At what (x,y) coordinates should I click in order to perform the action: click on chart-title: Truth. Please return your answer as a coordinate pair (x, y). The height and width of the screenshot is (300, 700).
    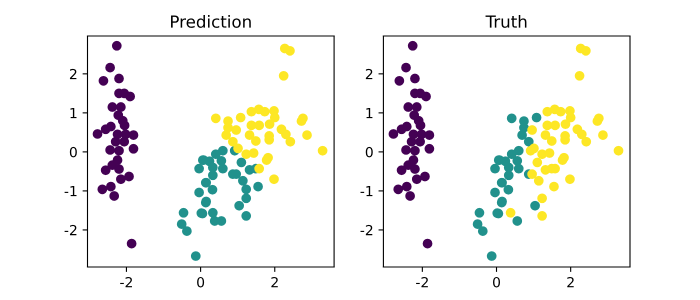
    Looking at the image, I should click on (506, 21).